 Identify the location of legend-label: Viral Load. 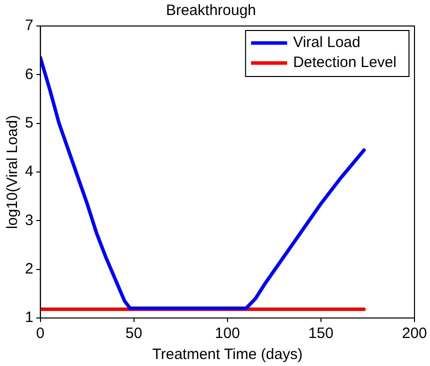
(326, 43).